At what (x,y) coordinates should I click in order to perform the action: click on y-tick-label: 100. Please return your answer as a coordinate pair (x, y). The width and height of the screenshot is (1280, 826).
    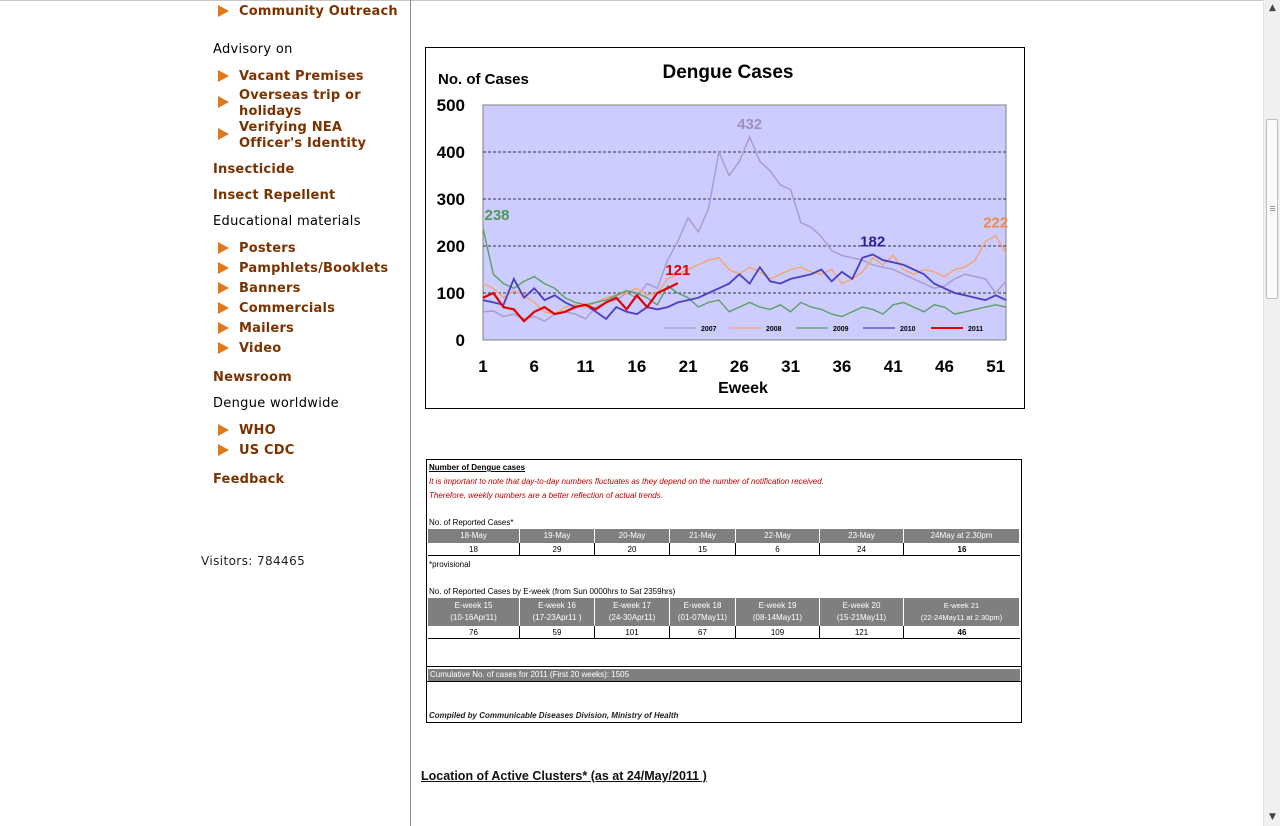
    Looking at the image, I should click on (451, 293).